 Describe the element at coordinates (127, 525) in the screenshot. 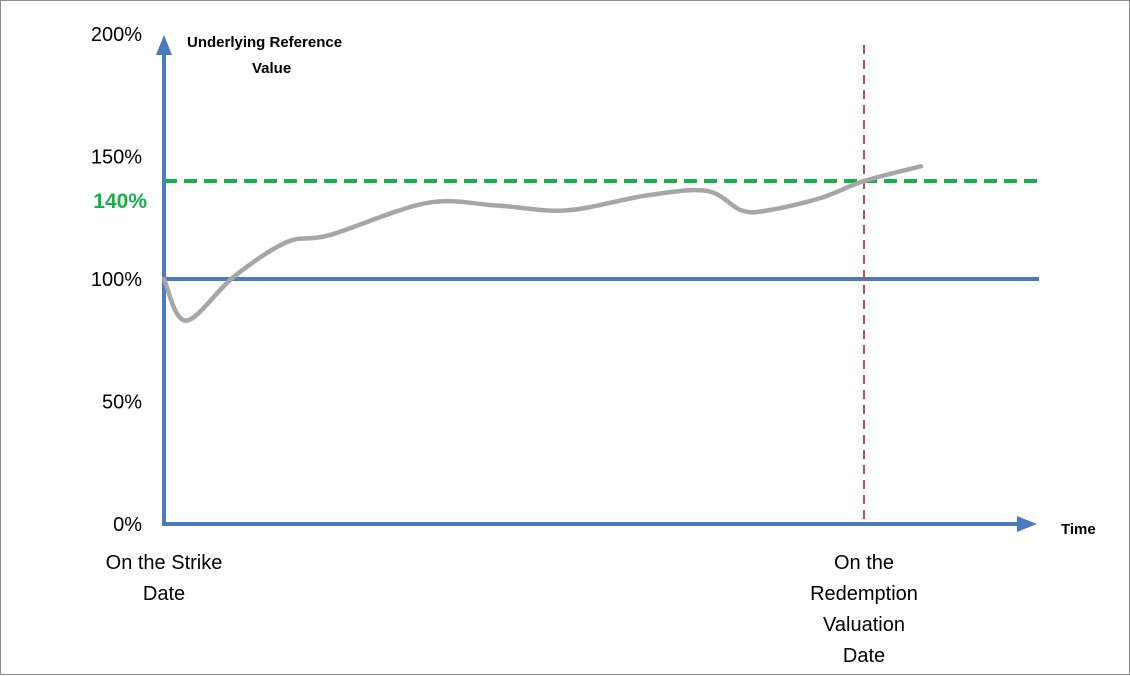

I see `y-tick-label: 0%` at that location.